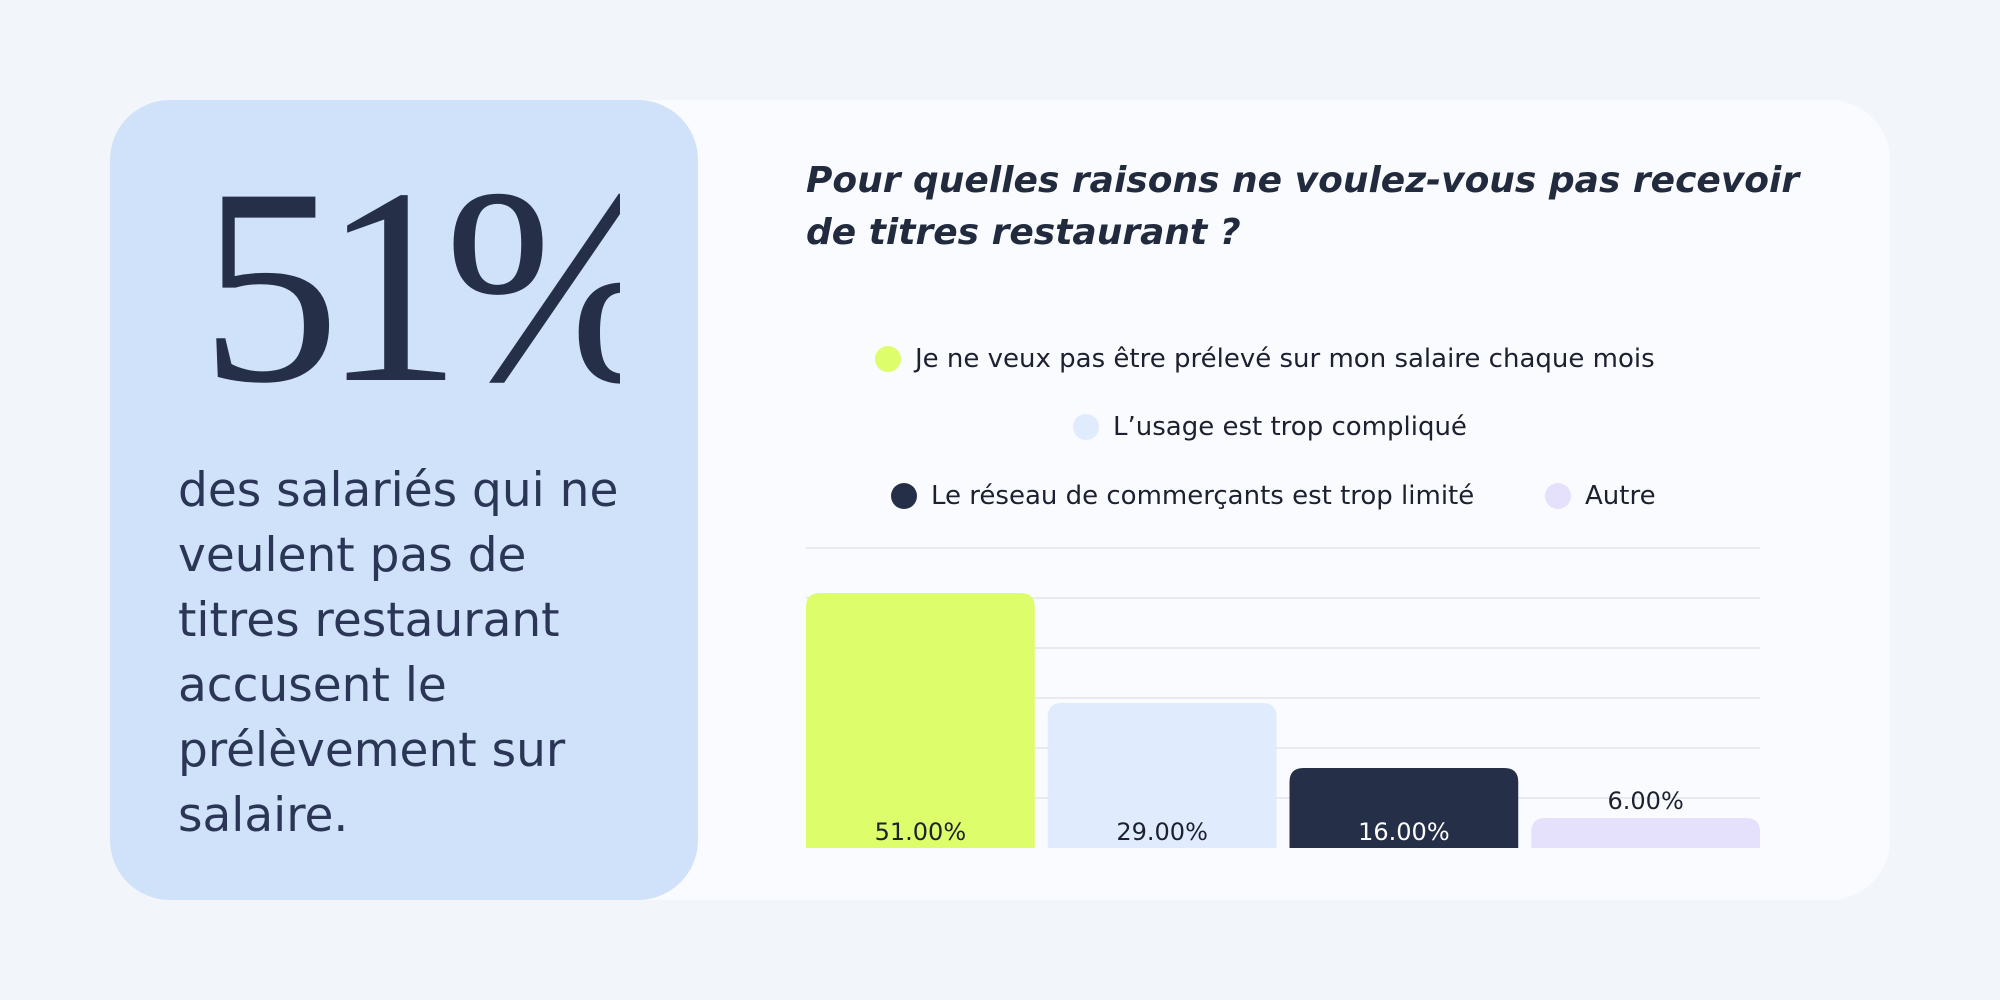 Image resolution: width=2000 pixels, height=1000 pixels. I want to click on bar-value-label: 16.00%, so click(1404, 832).